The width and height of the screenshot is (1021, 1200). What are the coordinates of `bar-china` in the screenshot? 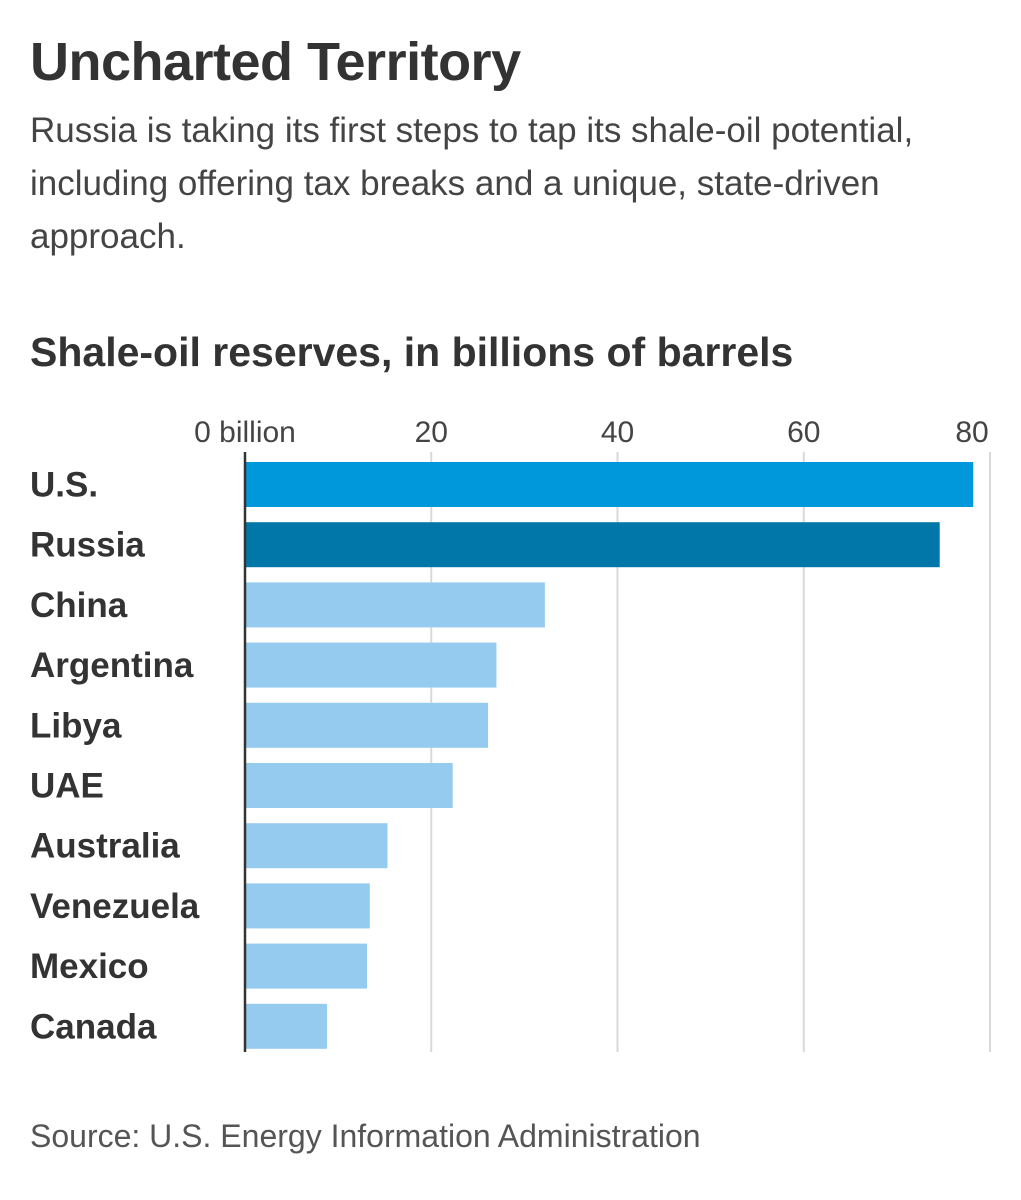 It's located at (395, 605).